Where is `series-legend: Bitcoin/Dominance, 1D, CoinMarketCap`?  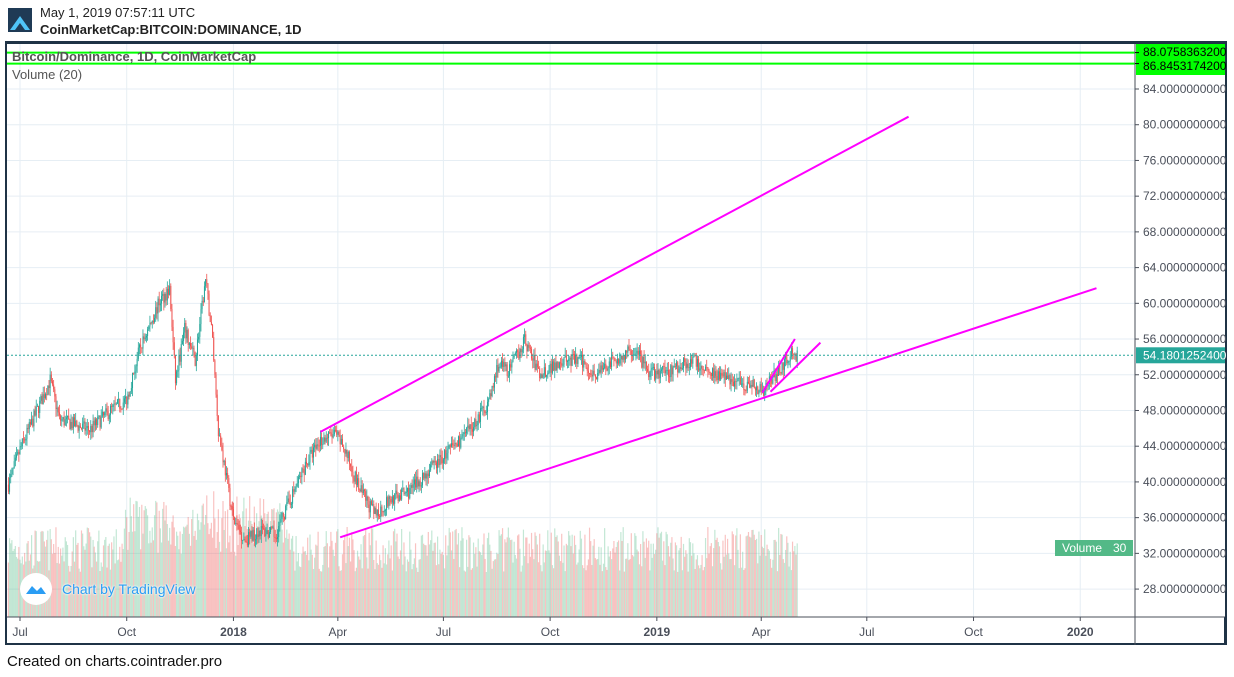
series-legend: Bitcoin/Dominance, 1D, CoinMarketCap is located at coordinates (134, 56).